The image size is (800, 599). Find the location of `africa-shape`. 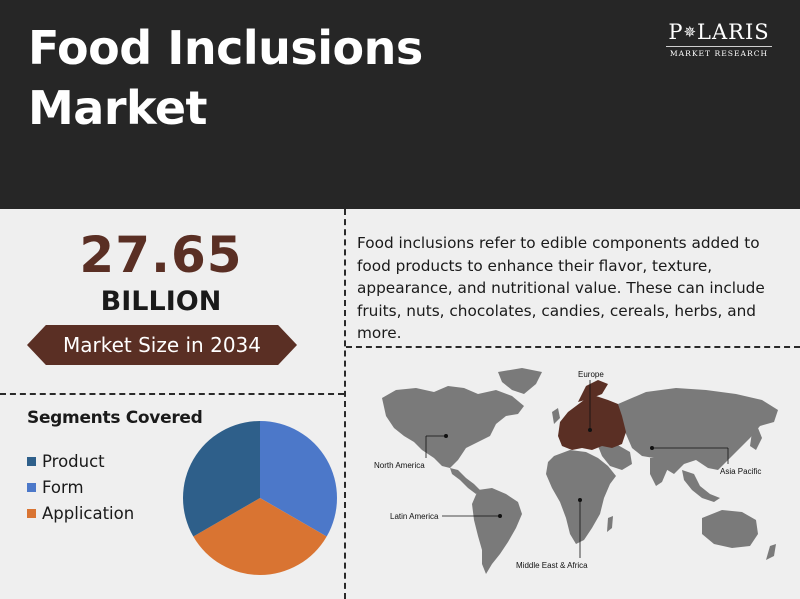

africa-shape is located at coordinates (581, 497).